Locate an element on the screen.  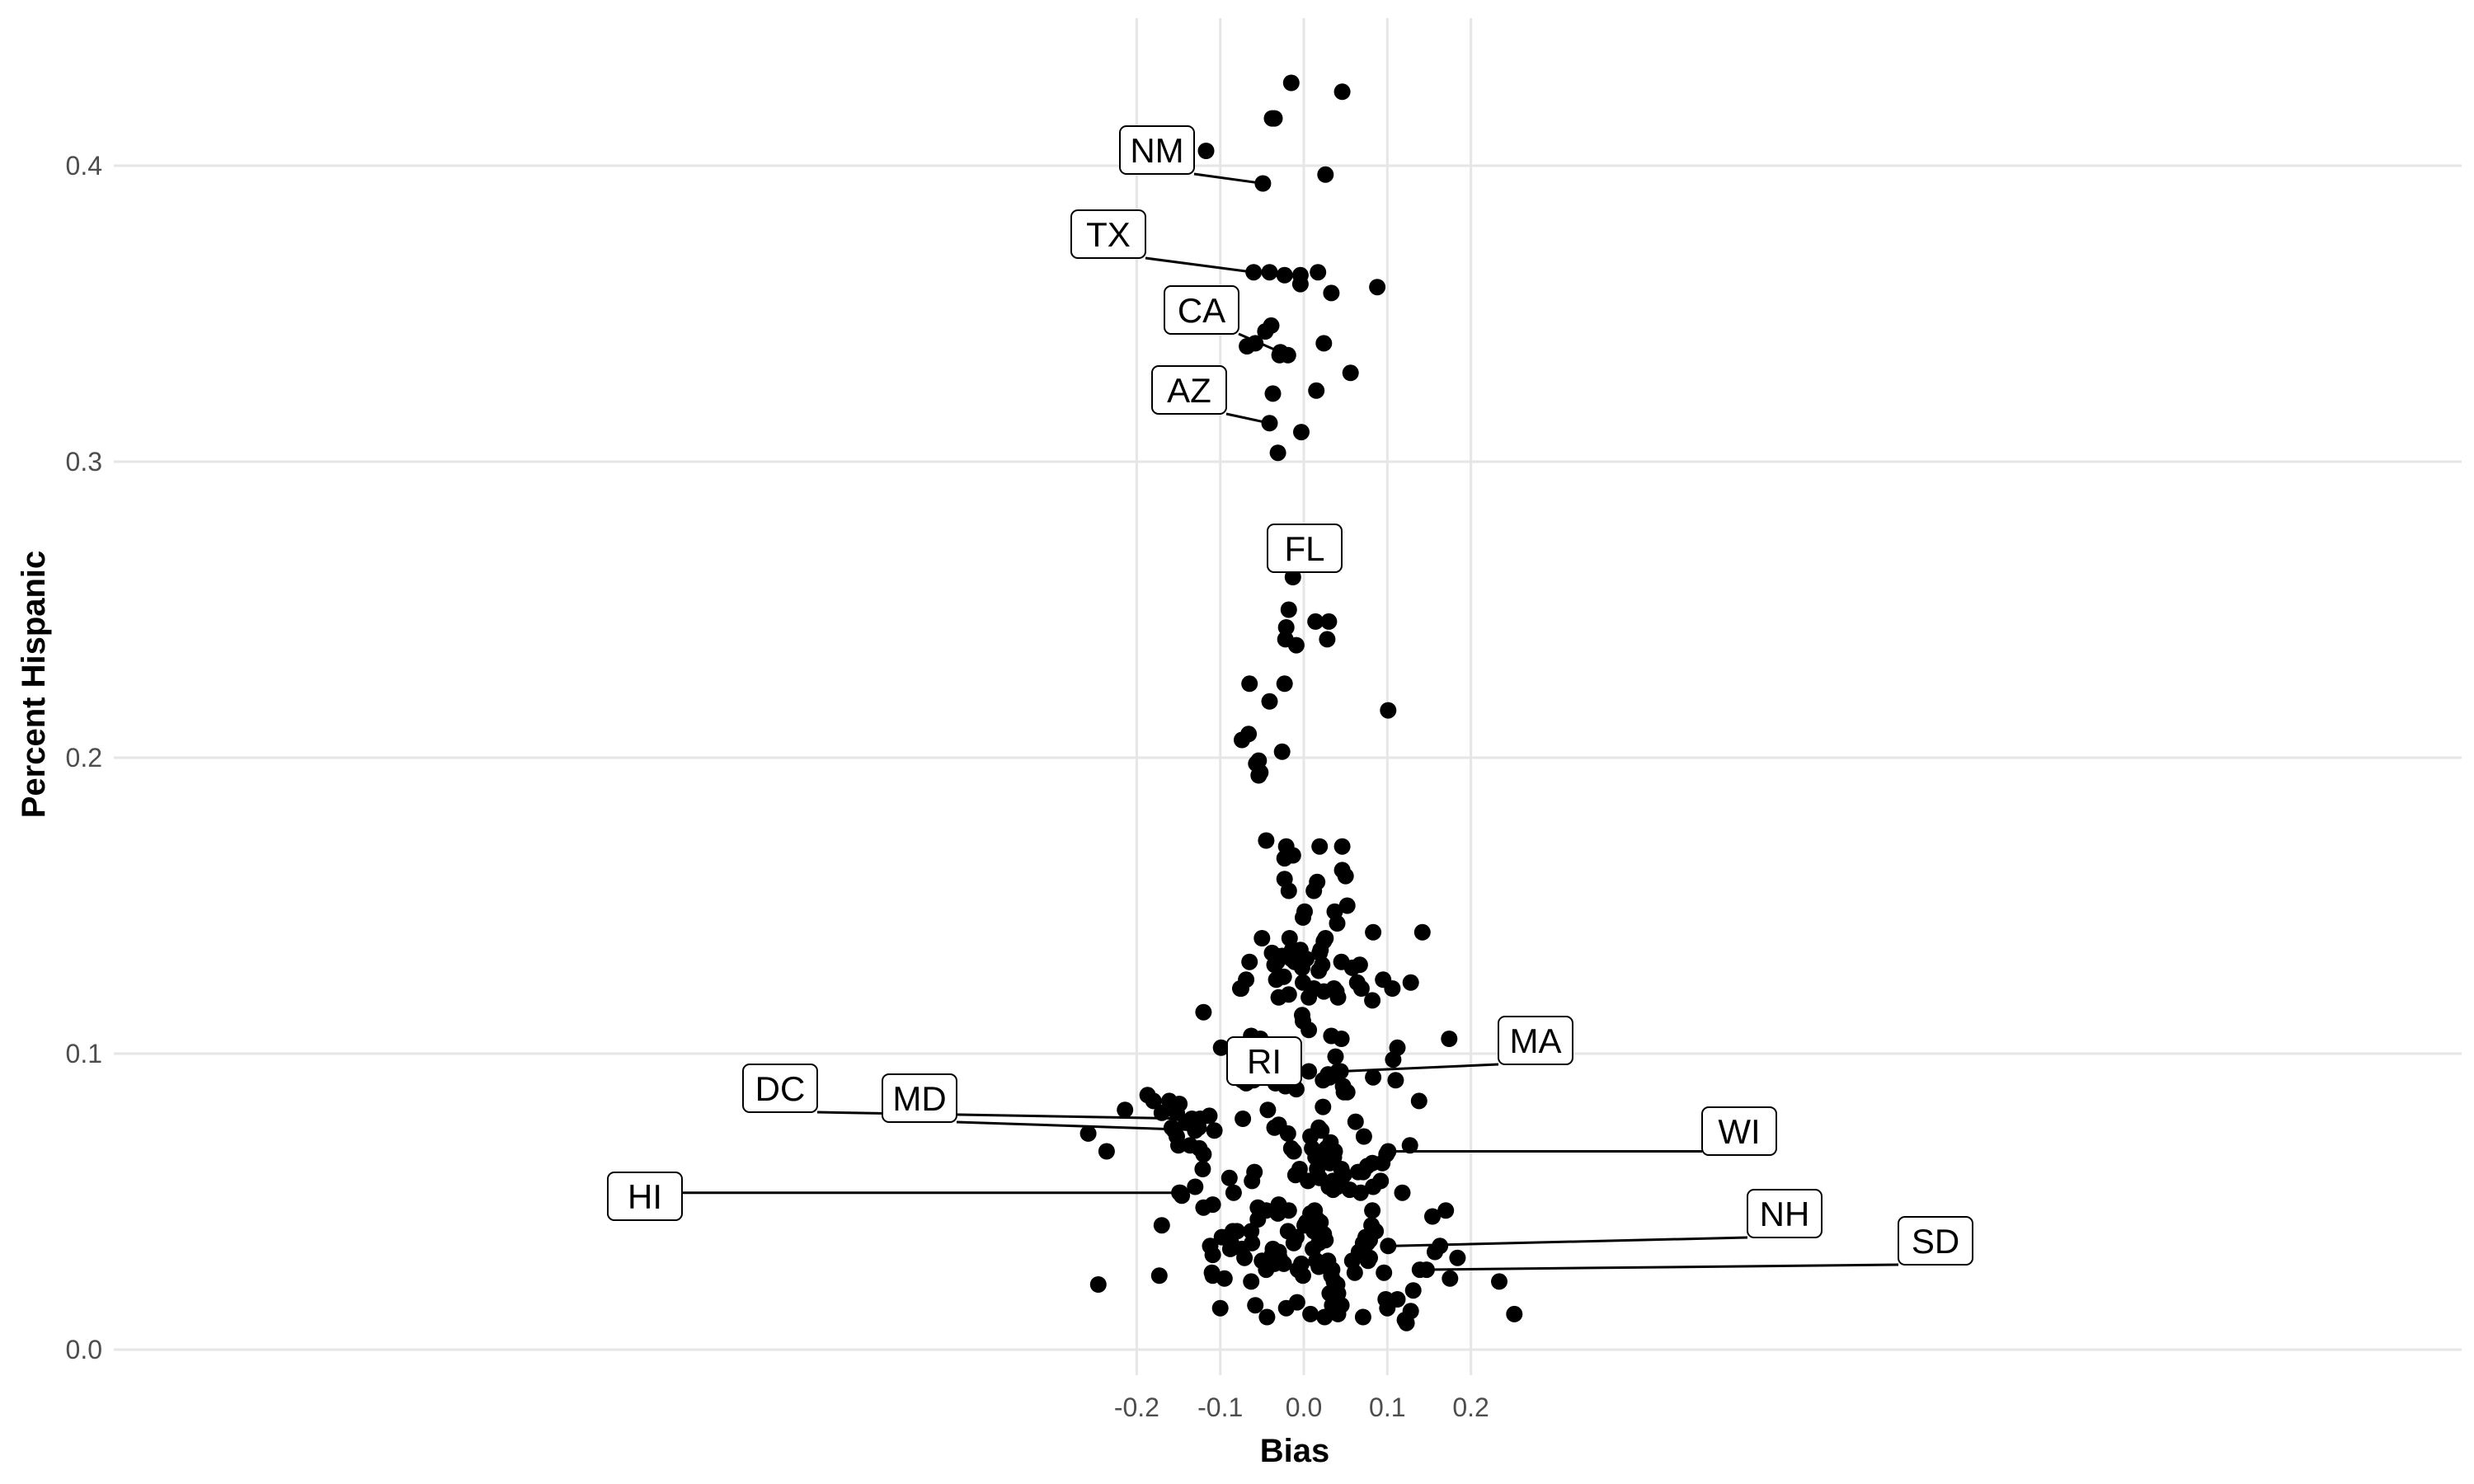
point-label: RI is located at coordinates (1264, 1061).